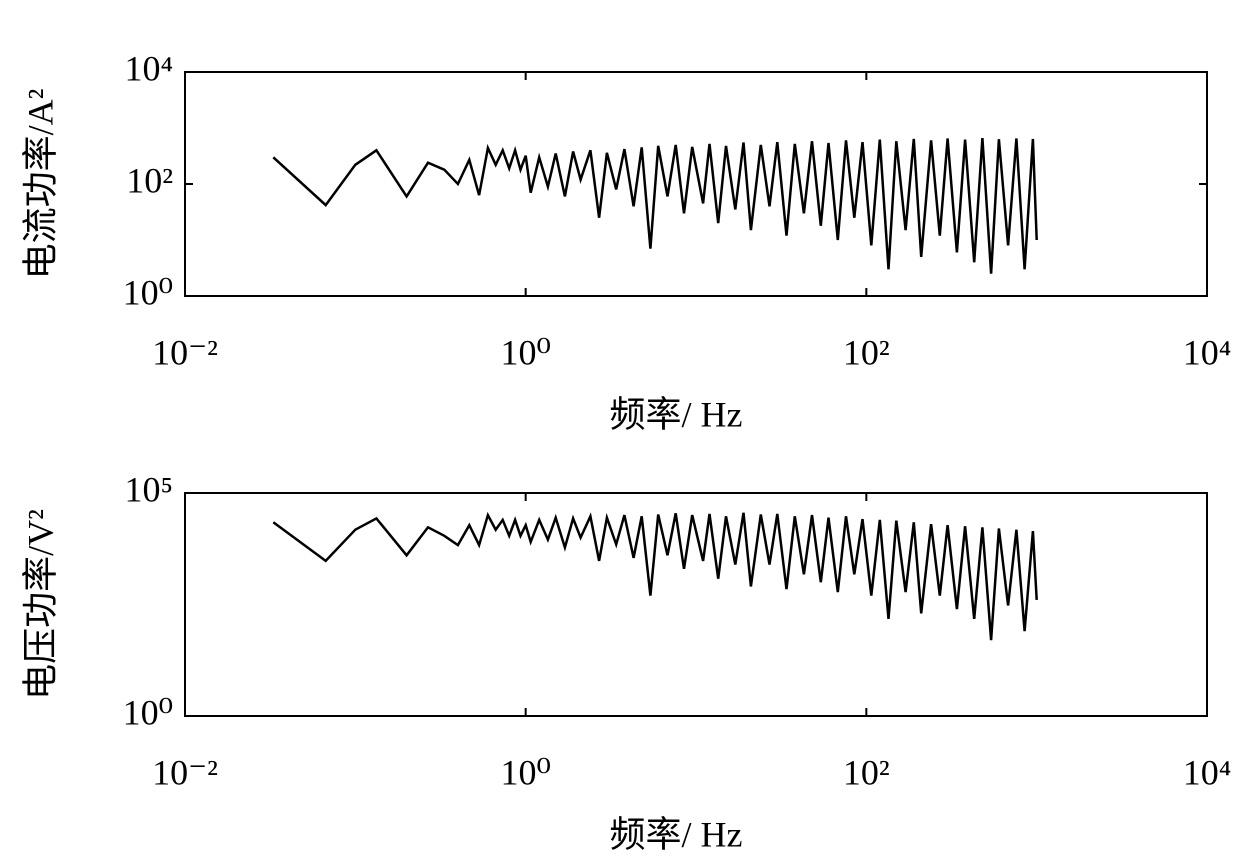  What do you see at coordinates (148, 68) in the screenshot?
I see `y-tick-label: 10⁴` at bounding box center [148, 68].